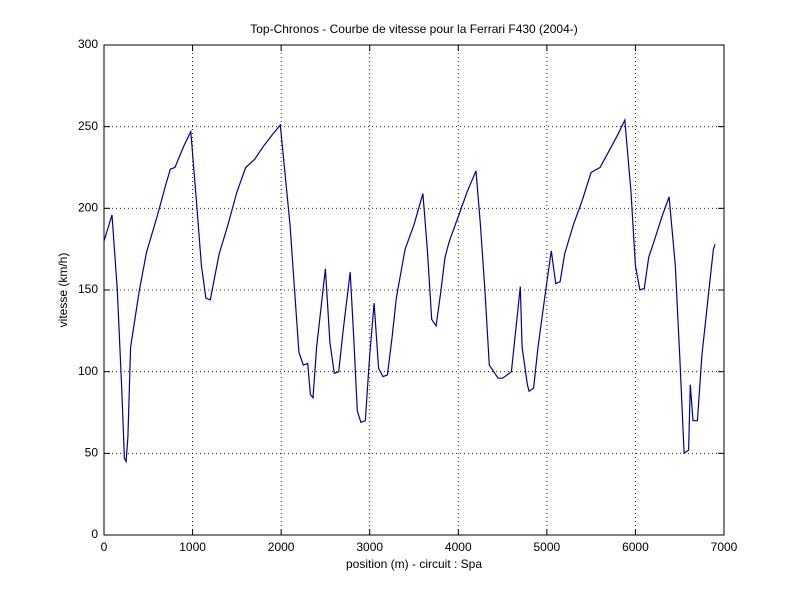  Describe the element at coordinates (369, 547) in the screenshot. I see `x-tick-label: 3000` at that location.